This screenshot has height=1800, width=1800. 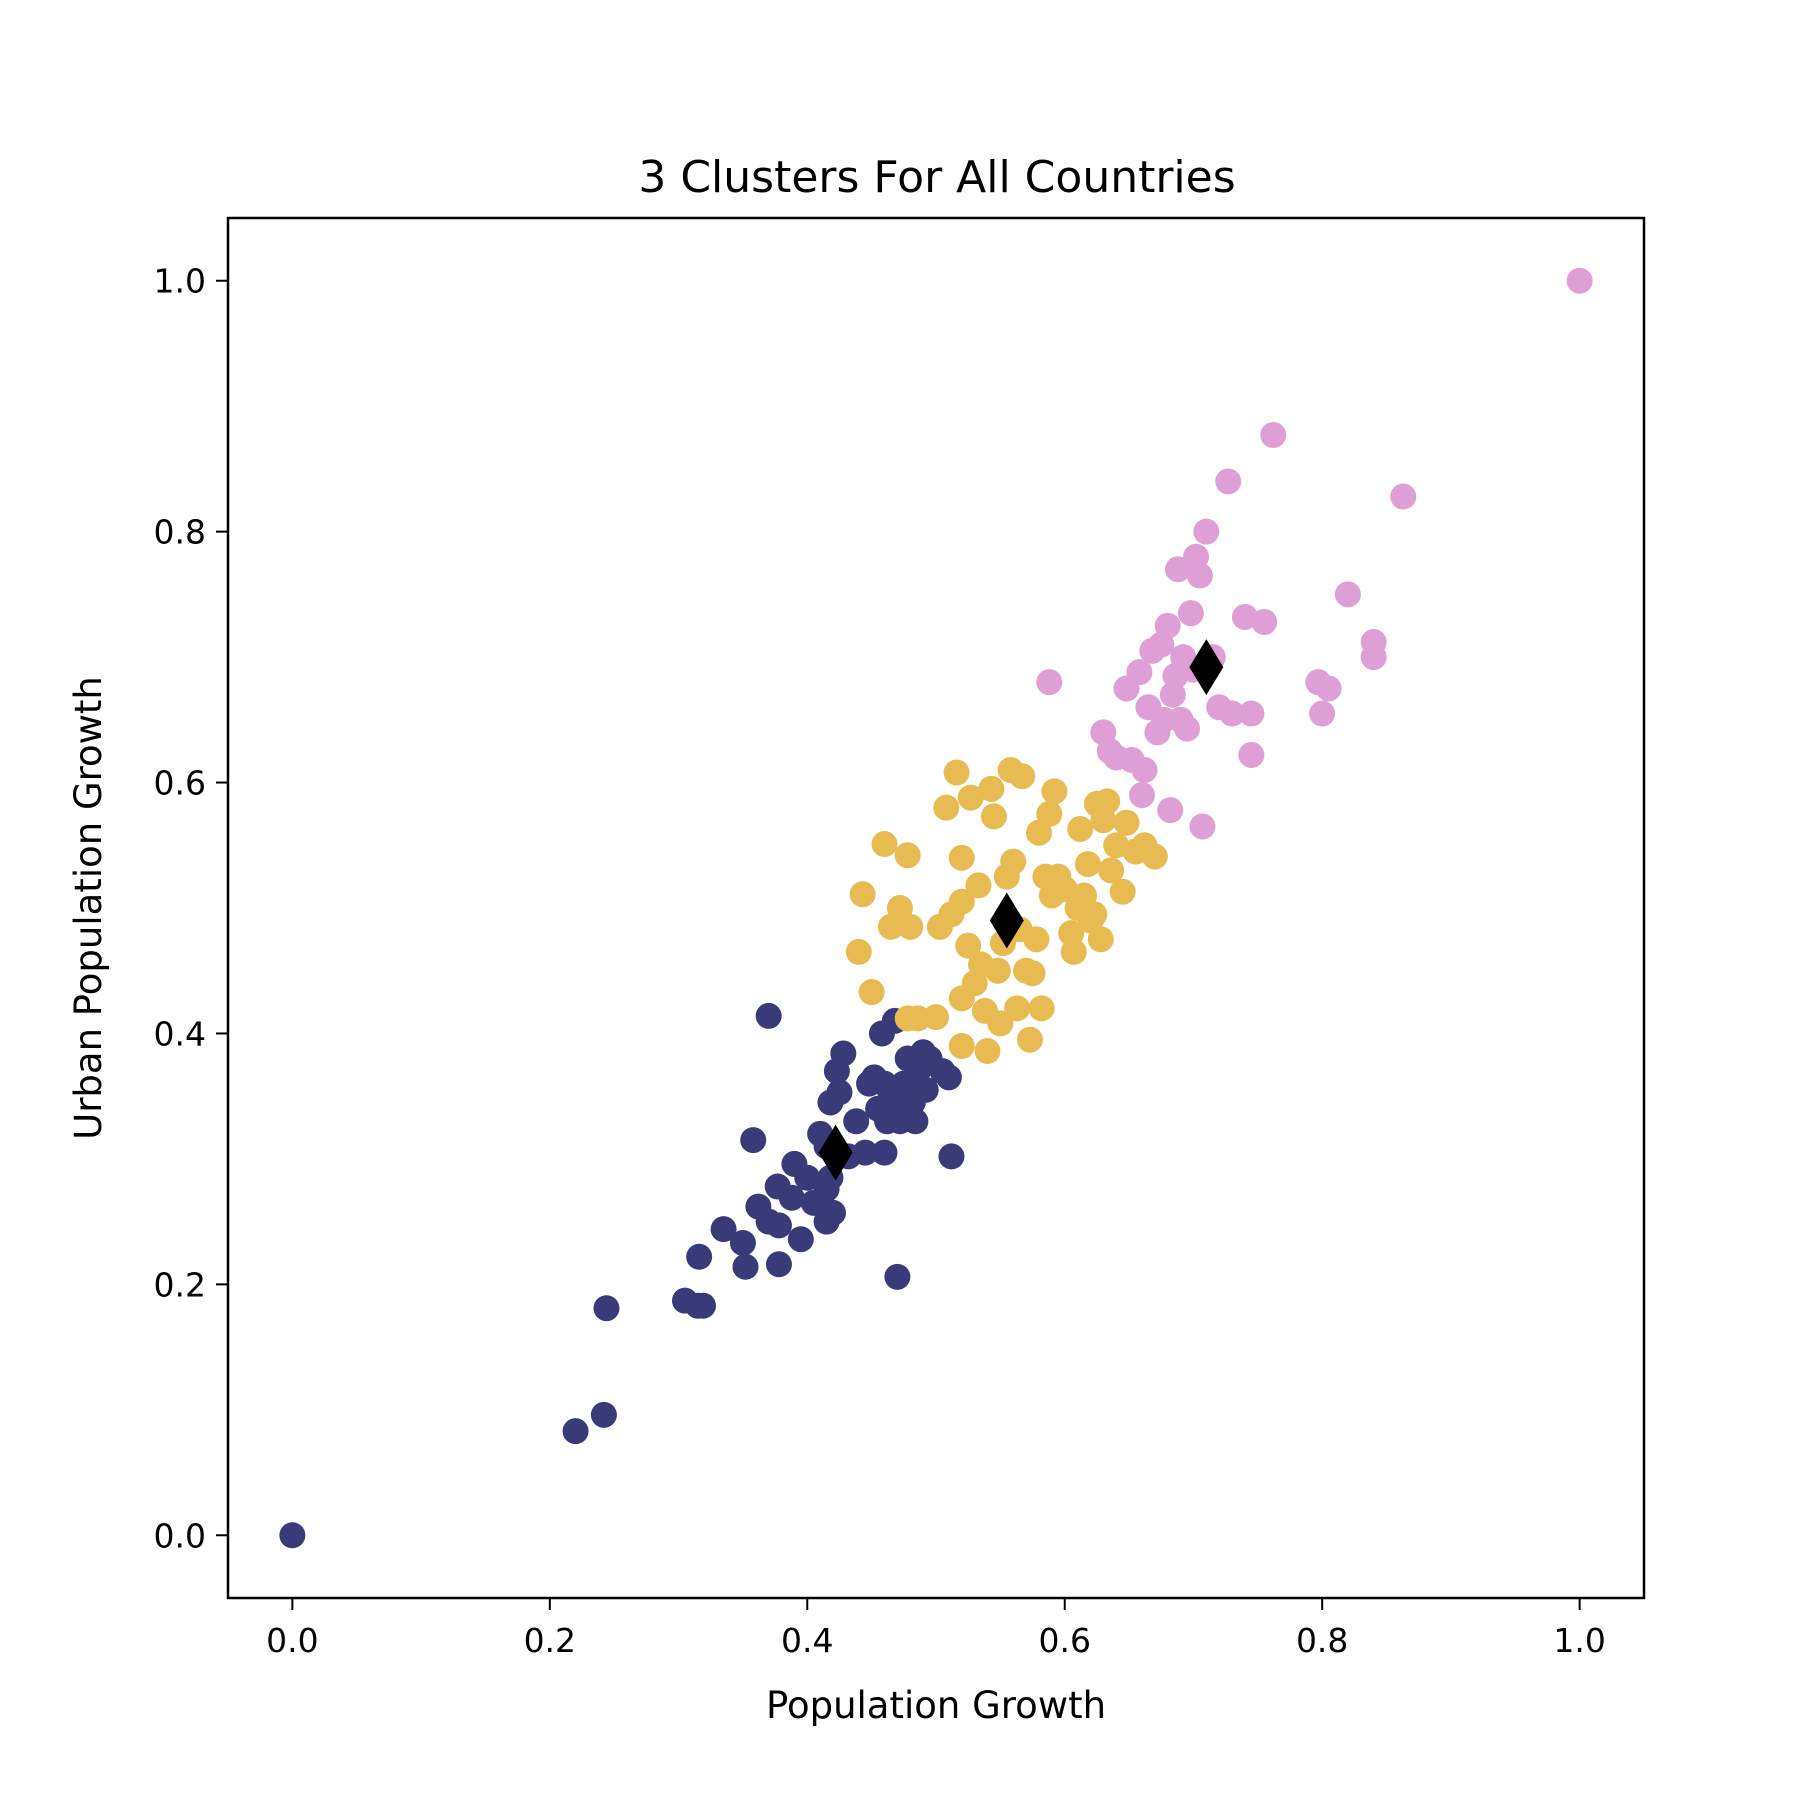 I want to click on chart-title: 3 Clusters For All Countries, so click(x=936, y=177).